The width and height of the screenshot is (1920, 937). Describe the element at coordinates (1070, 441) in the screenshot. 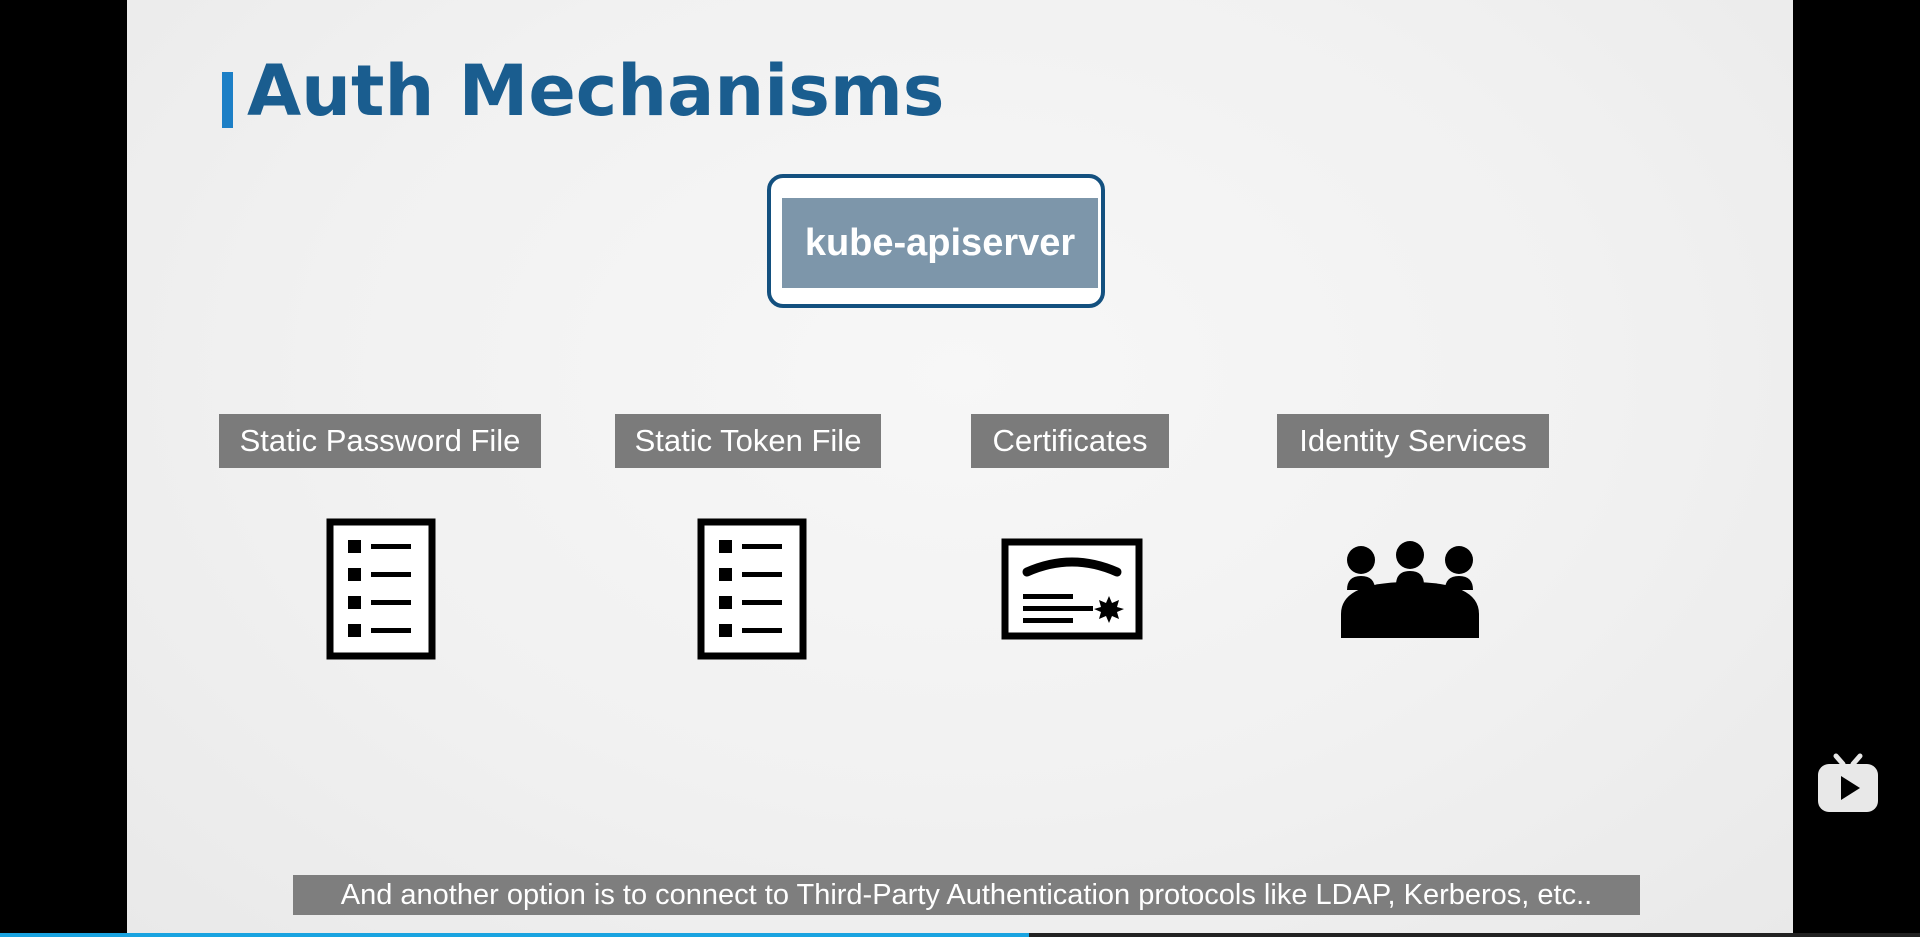

I see `mechanism-label-certificates: Certificates` at that location.